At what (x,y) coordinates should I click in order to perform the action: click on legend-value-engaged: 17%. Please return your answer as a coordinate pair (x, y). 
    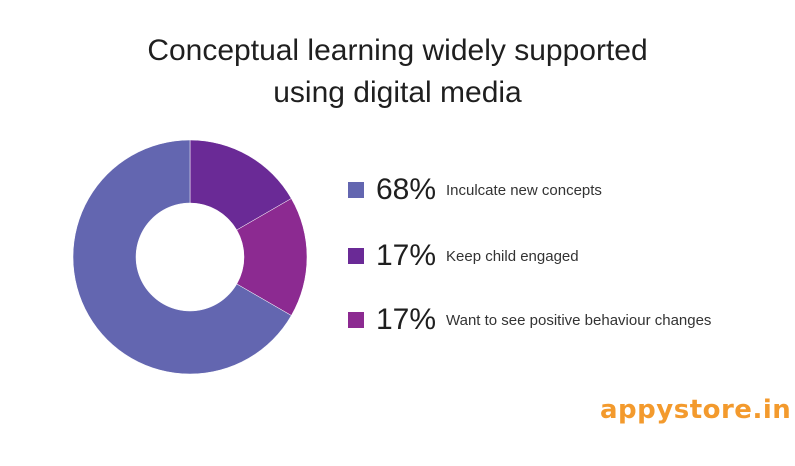
    Looking at the image, I should click on (406, 255).